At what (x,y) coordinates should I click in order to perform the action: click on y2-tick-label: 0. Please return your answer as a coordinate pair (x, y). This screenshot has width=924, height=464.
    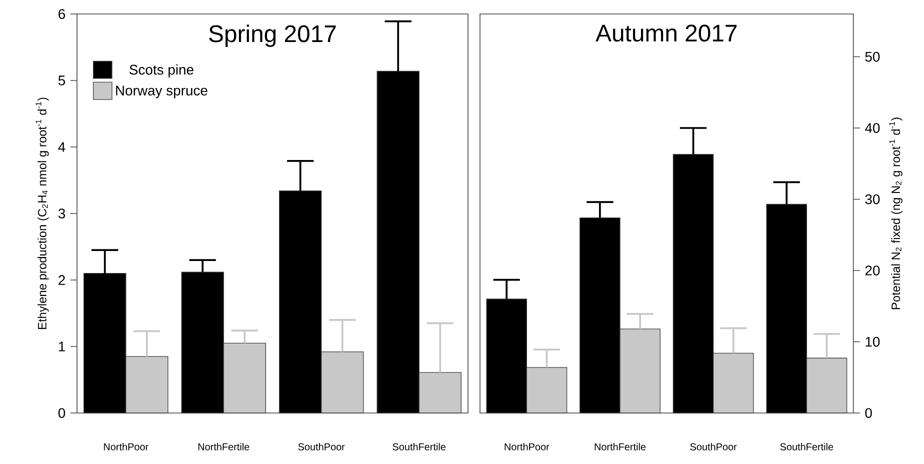
    Looking at the image, I should click on (868, 413).